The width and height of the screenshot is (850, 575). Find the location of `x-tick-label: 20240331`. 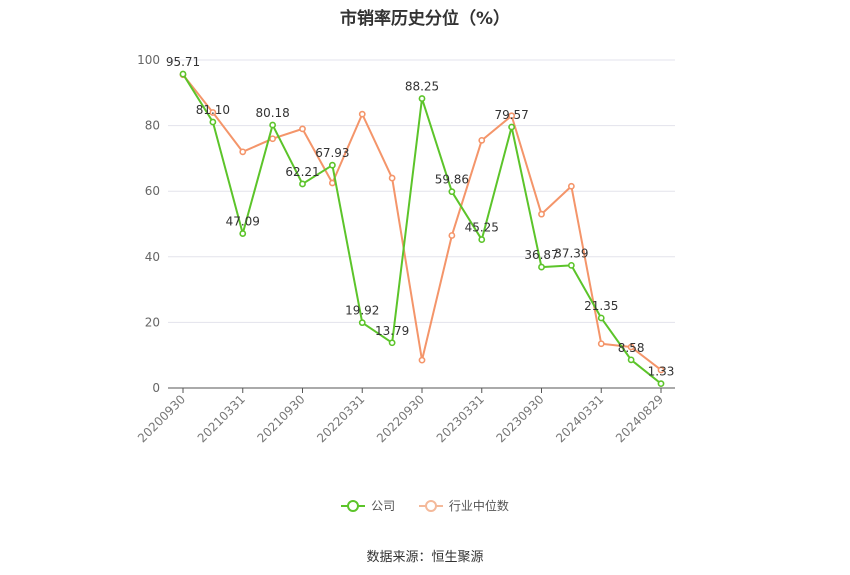

x-tick-label: 20240331 is located at coordinates (579, 418).